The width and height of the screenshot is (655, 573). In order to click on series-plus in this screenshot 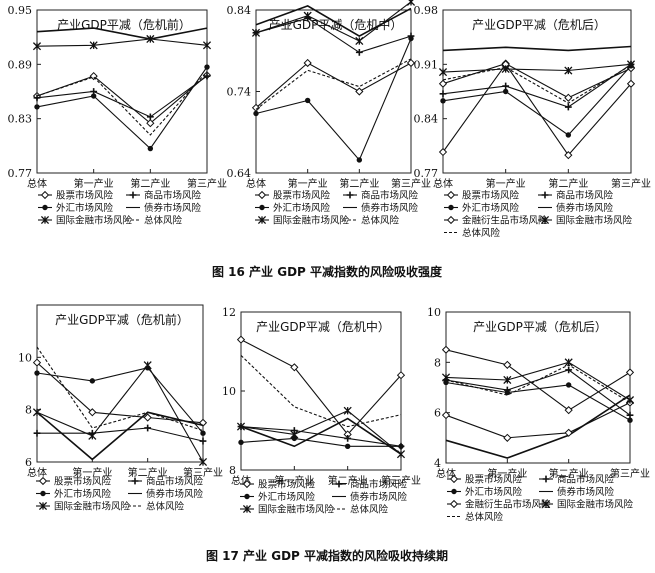, I will do `click(120, 434)`.